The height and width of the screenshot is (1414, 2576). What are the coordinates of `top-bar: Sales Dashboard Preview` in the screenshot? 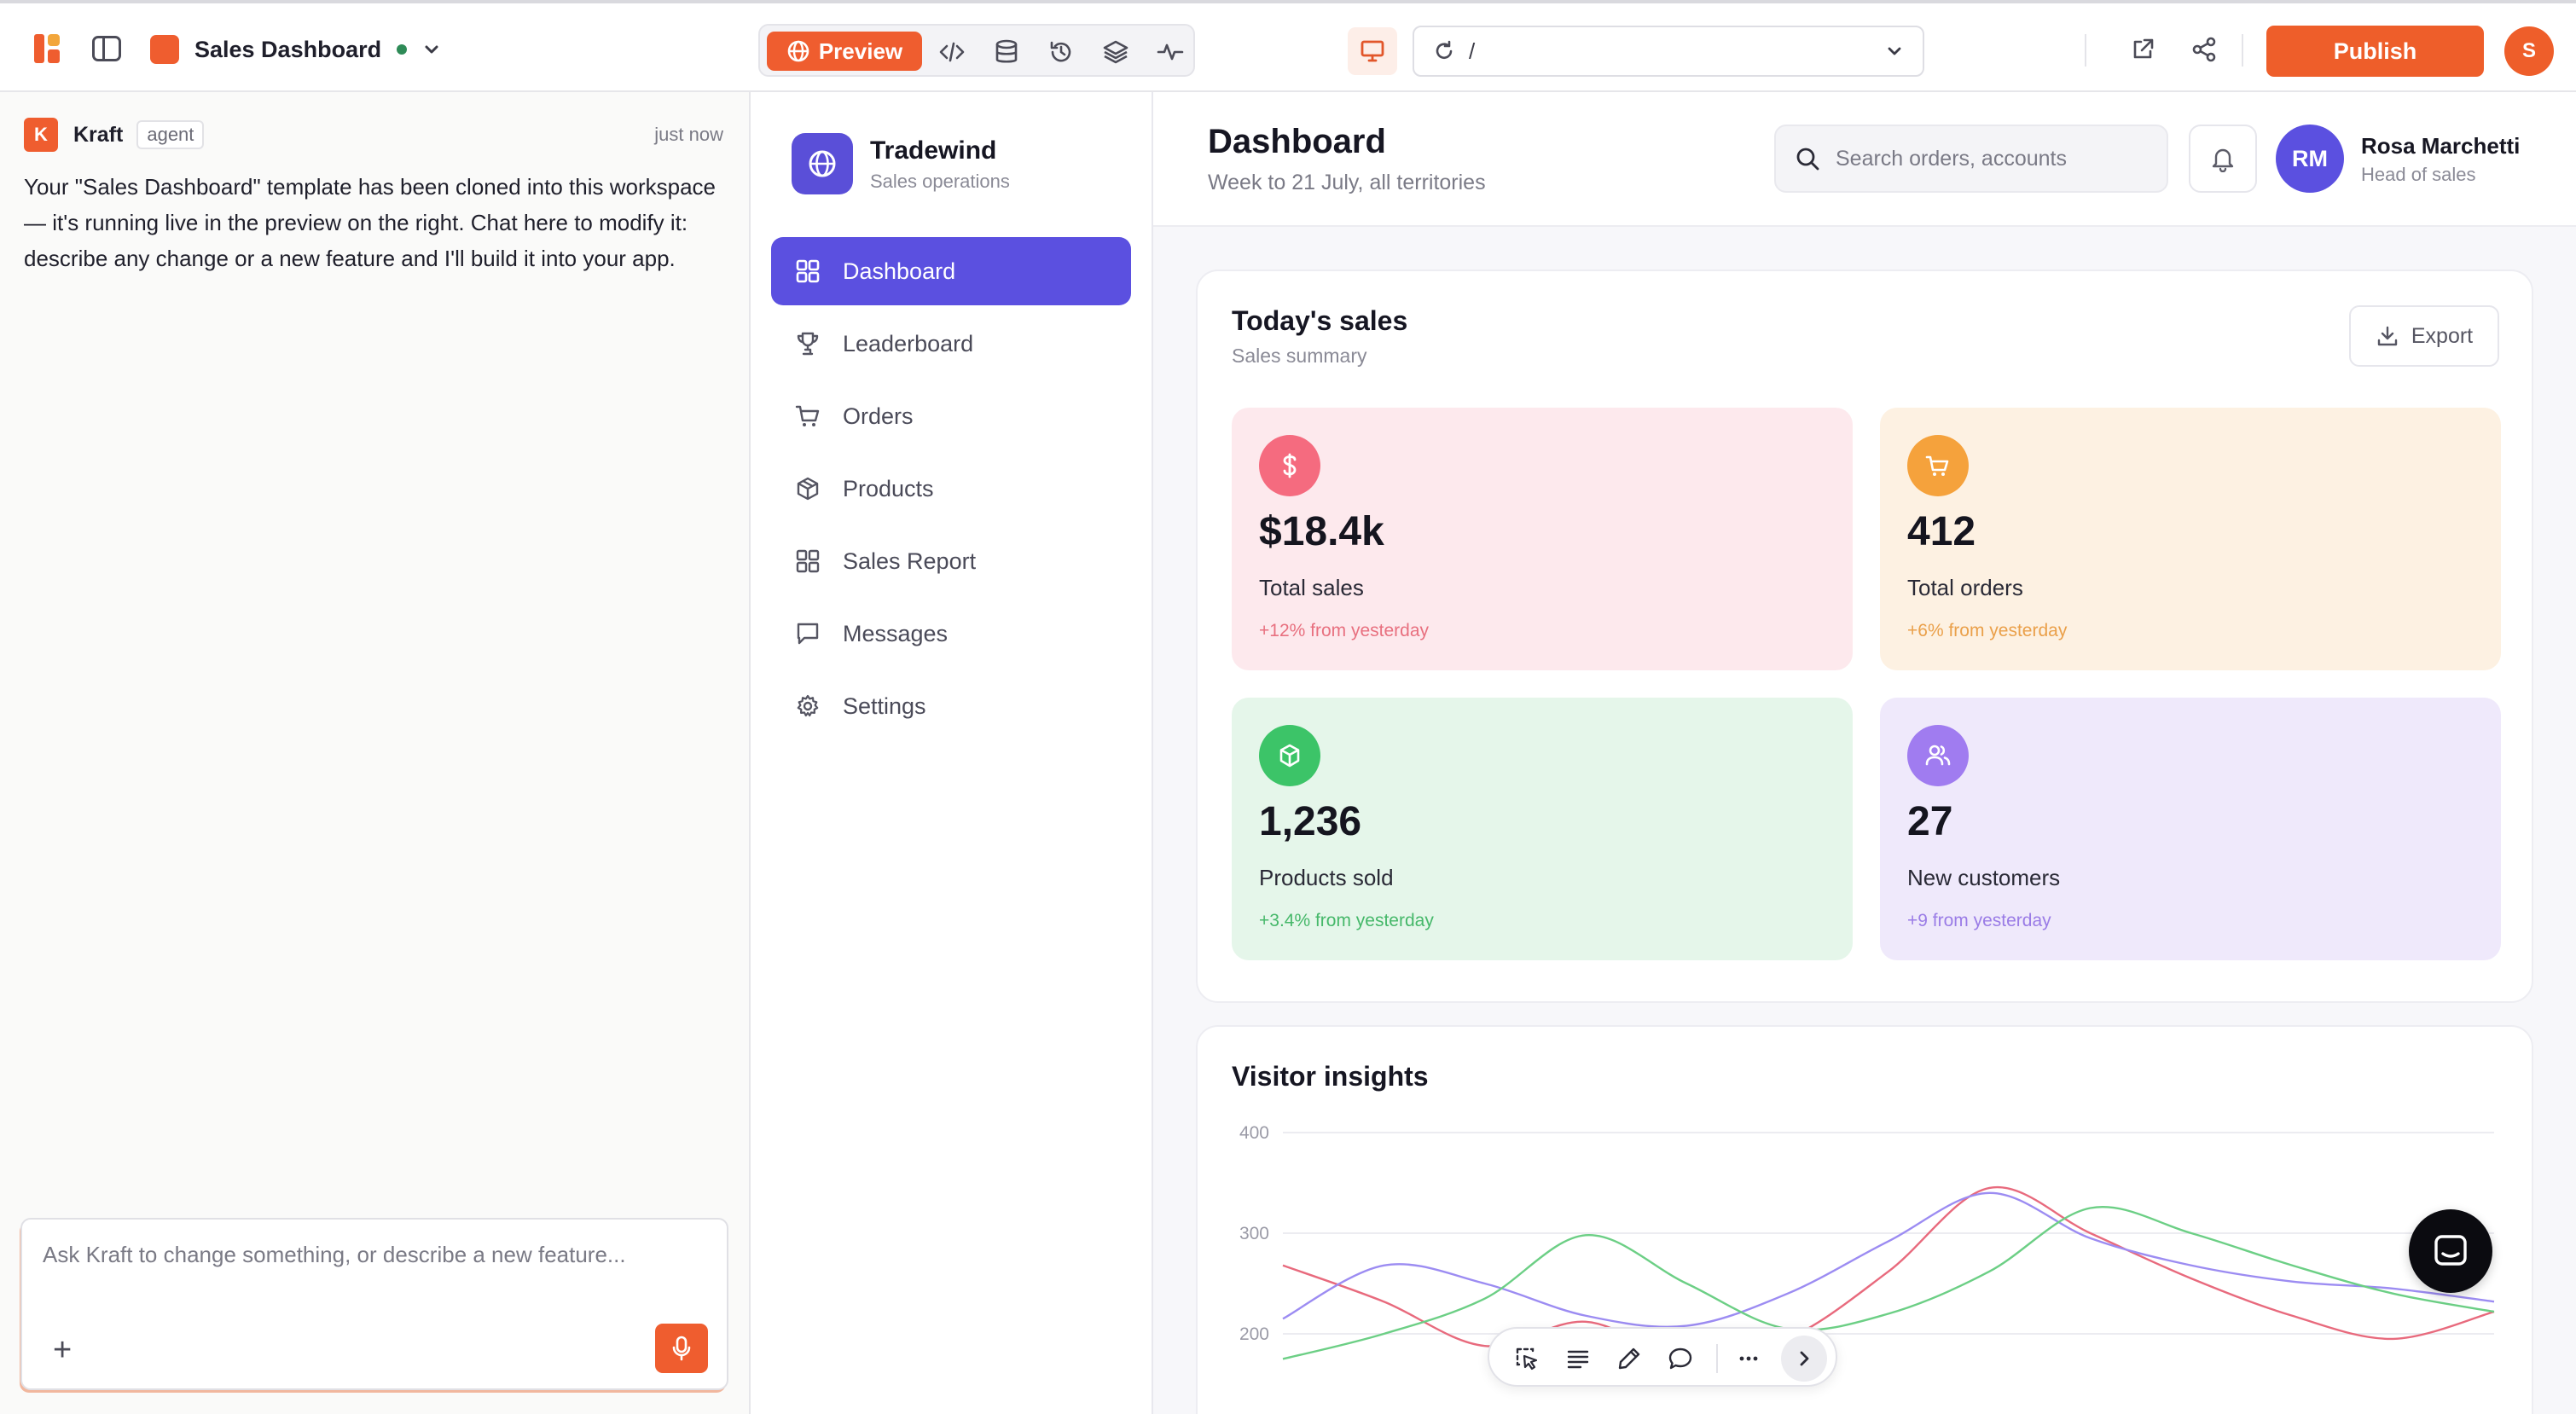 It's located at (1288, 46).